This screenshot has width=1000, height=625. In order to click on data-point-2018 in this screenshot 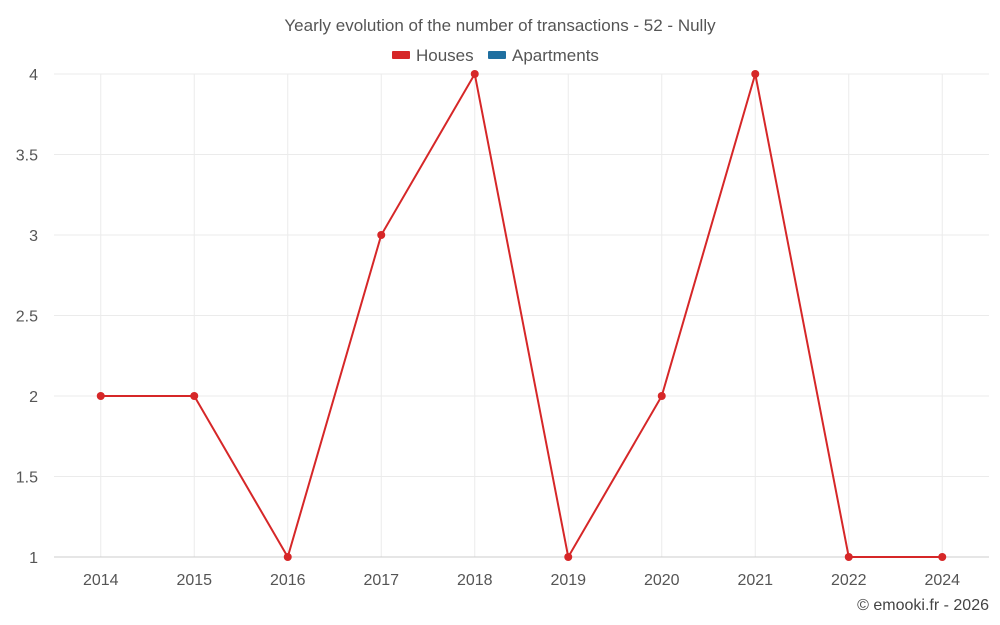, I will do `click(474, 74)`.